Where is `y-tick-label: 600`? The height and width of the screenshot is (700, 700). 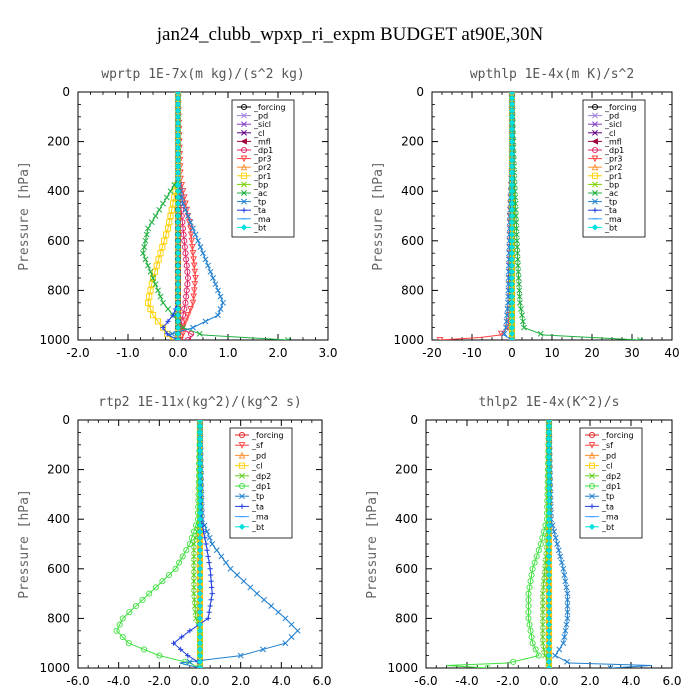 y-tick-label: 600 is located at coordinates (58, 241).